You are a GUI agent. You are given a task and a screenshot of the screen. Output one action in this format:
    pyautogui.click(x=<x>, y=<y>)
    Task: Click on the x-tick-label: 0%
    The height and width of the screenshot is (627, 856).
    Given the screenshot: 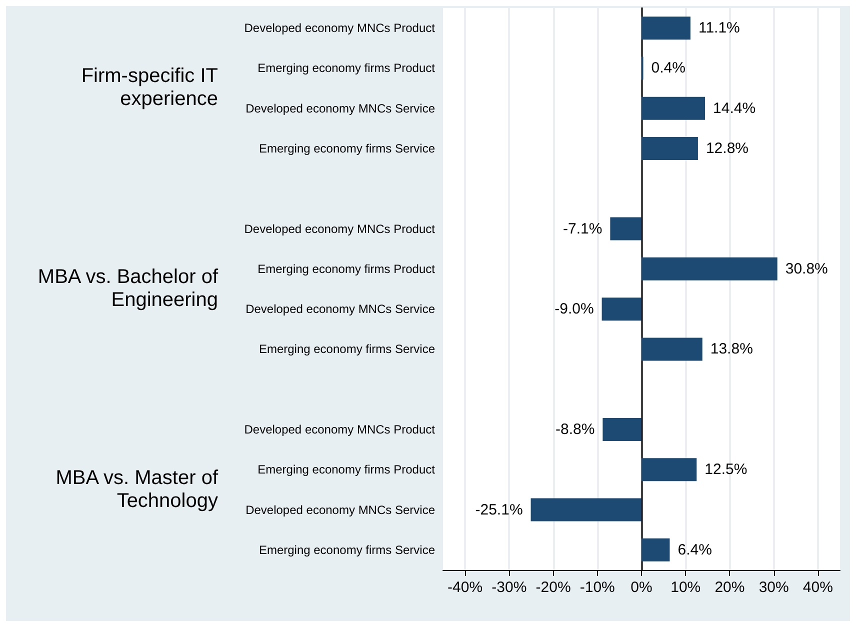 What is the action you would take?
    pyautogui.click(x=641, y=587)
    